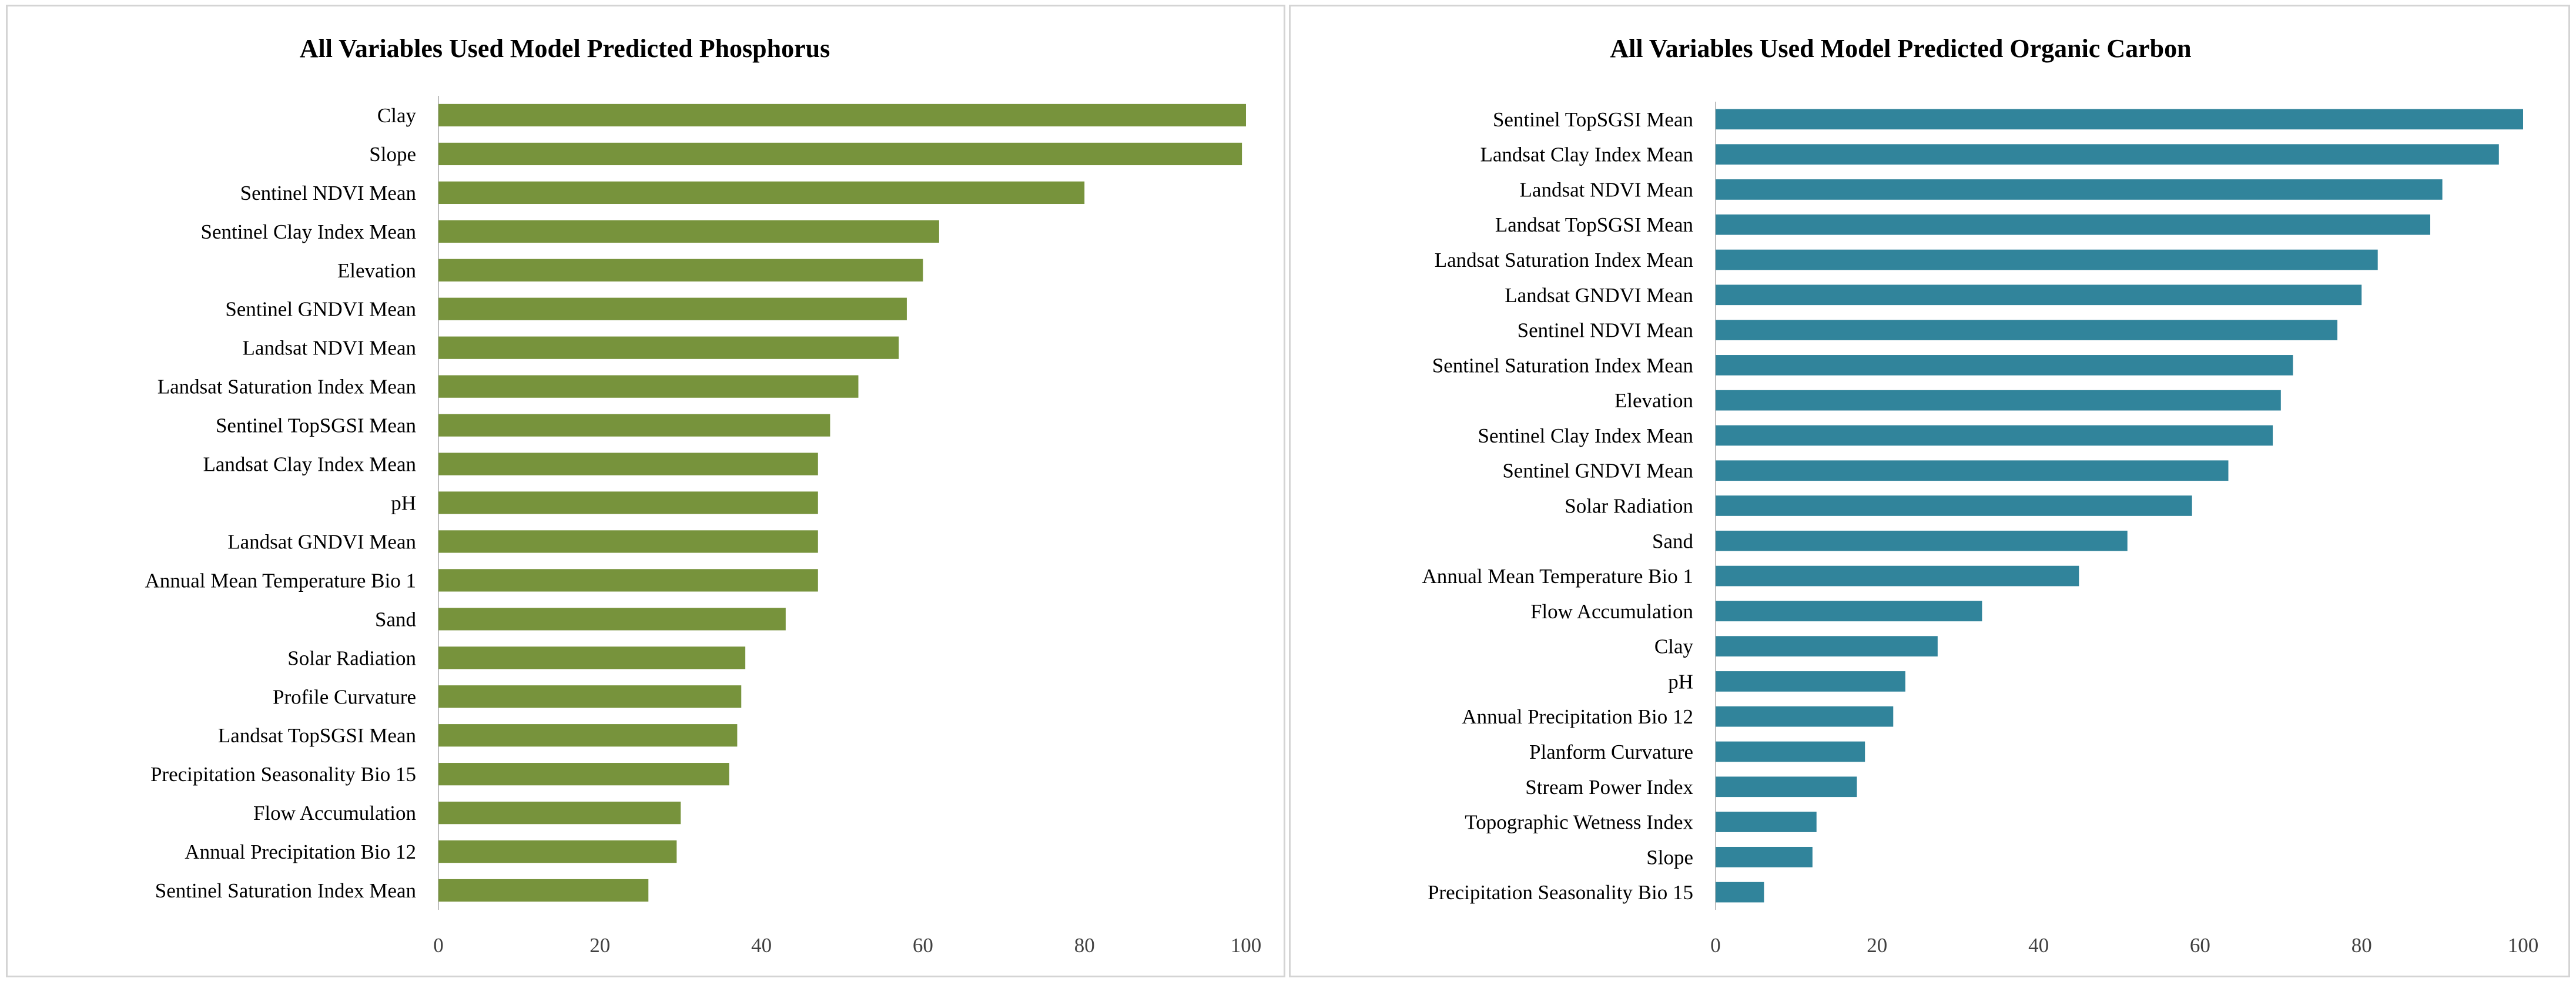 The height and width of the screenshot is (985, 2576). I want to click on category-label: Stream Power Index, so click(1609, 787).